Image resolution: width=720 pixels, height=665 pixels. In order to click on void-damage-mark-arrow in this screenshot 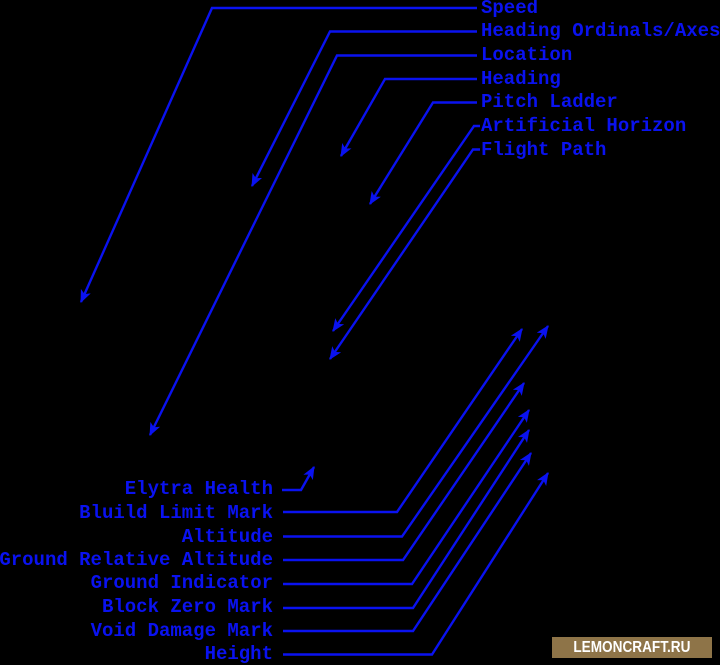, I will do `click(408, 542)`.